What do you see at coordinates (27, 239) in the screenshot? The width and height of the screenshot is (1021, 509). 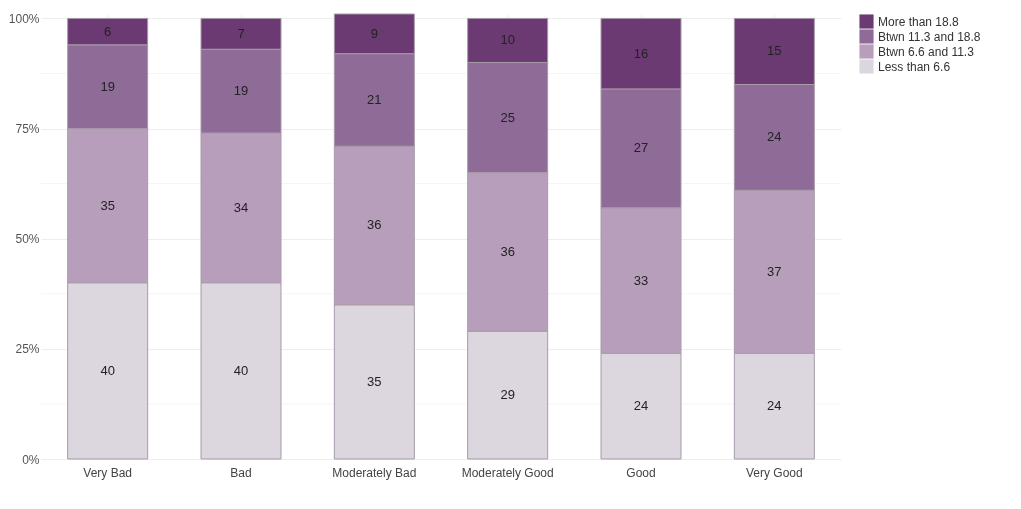 I see `y-tick-label: 50%` at bounding box center [27, 239].